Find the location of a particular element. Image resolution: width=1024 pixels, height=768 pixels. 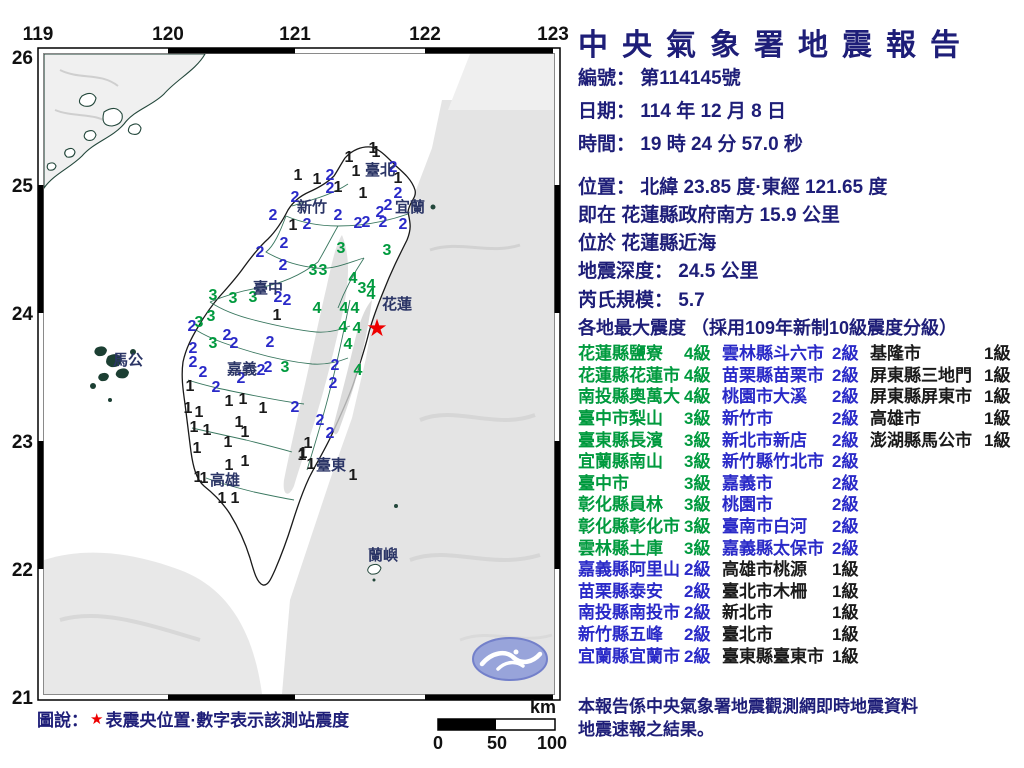

station-name: 屏東縣三地門 is located at coordinates (921, 375).